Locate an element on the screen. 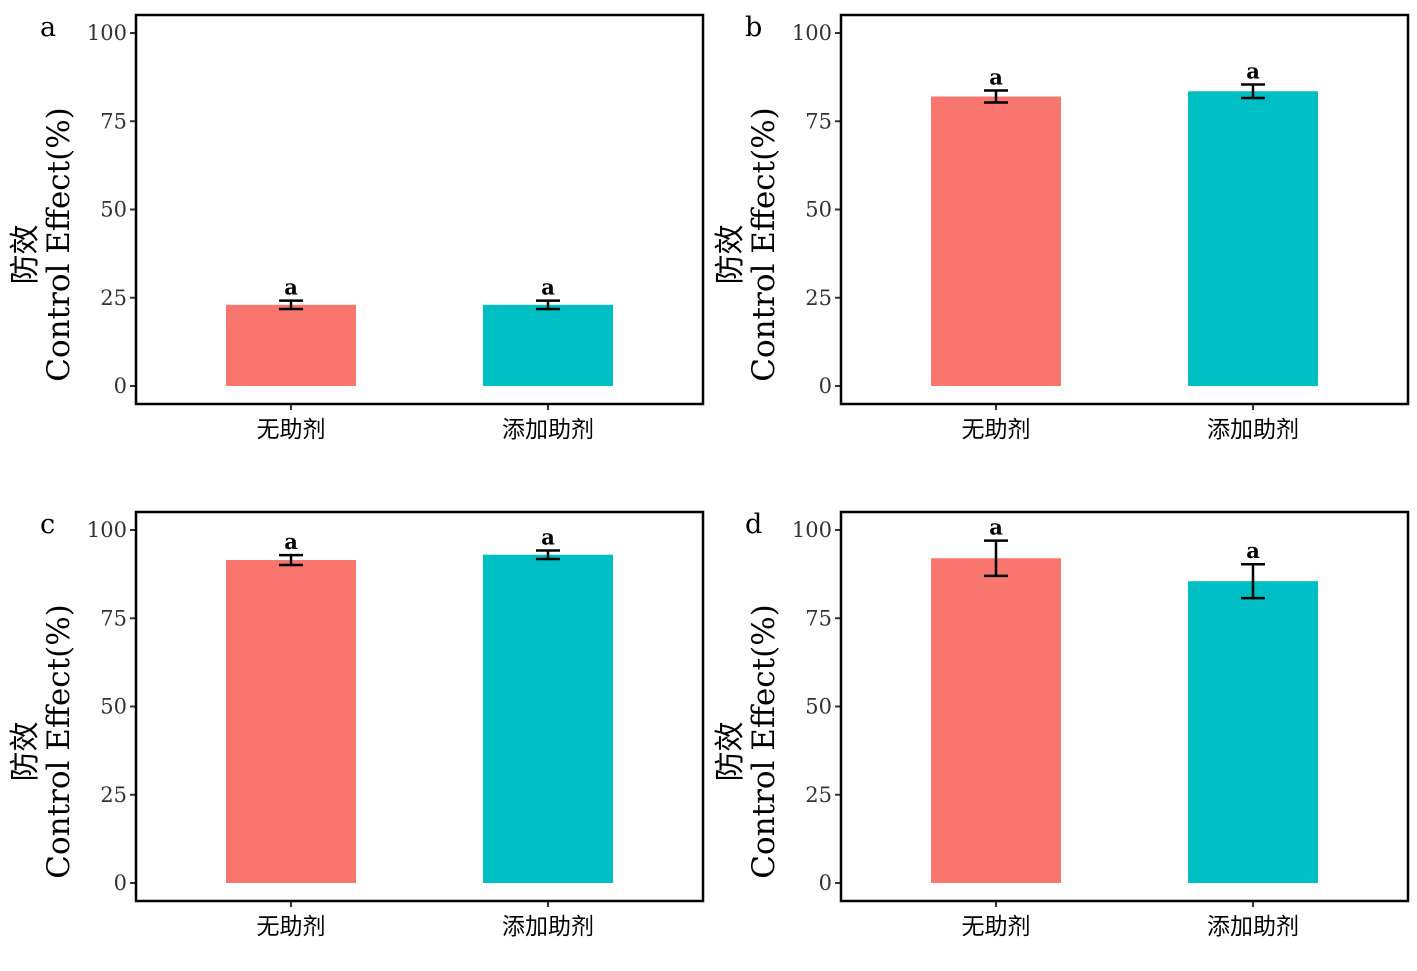 This screenshot has height=971, width=1417. panel-letter: b is located at coordinates (753, 27).